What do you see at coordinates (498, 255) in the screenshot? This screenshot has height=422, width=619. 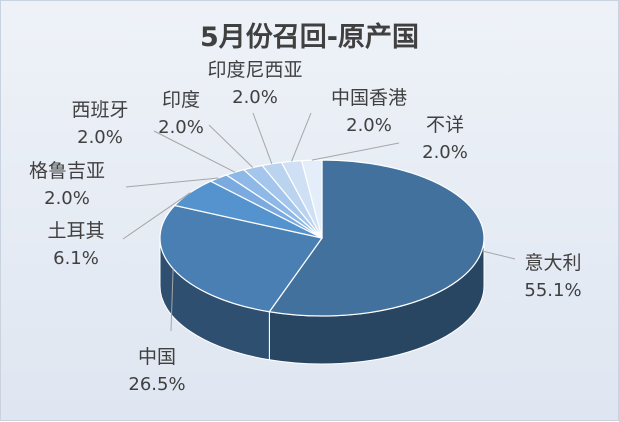 I see `slice-e6848fe5a4a7e588a9-leader-line` at bounding box center [498, 255].